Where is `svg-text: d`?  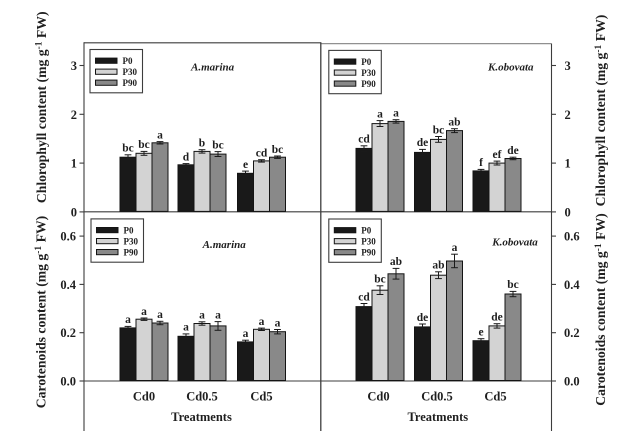
svg-text: d is located at coordinates (186, 157).